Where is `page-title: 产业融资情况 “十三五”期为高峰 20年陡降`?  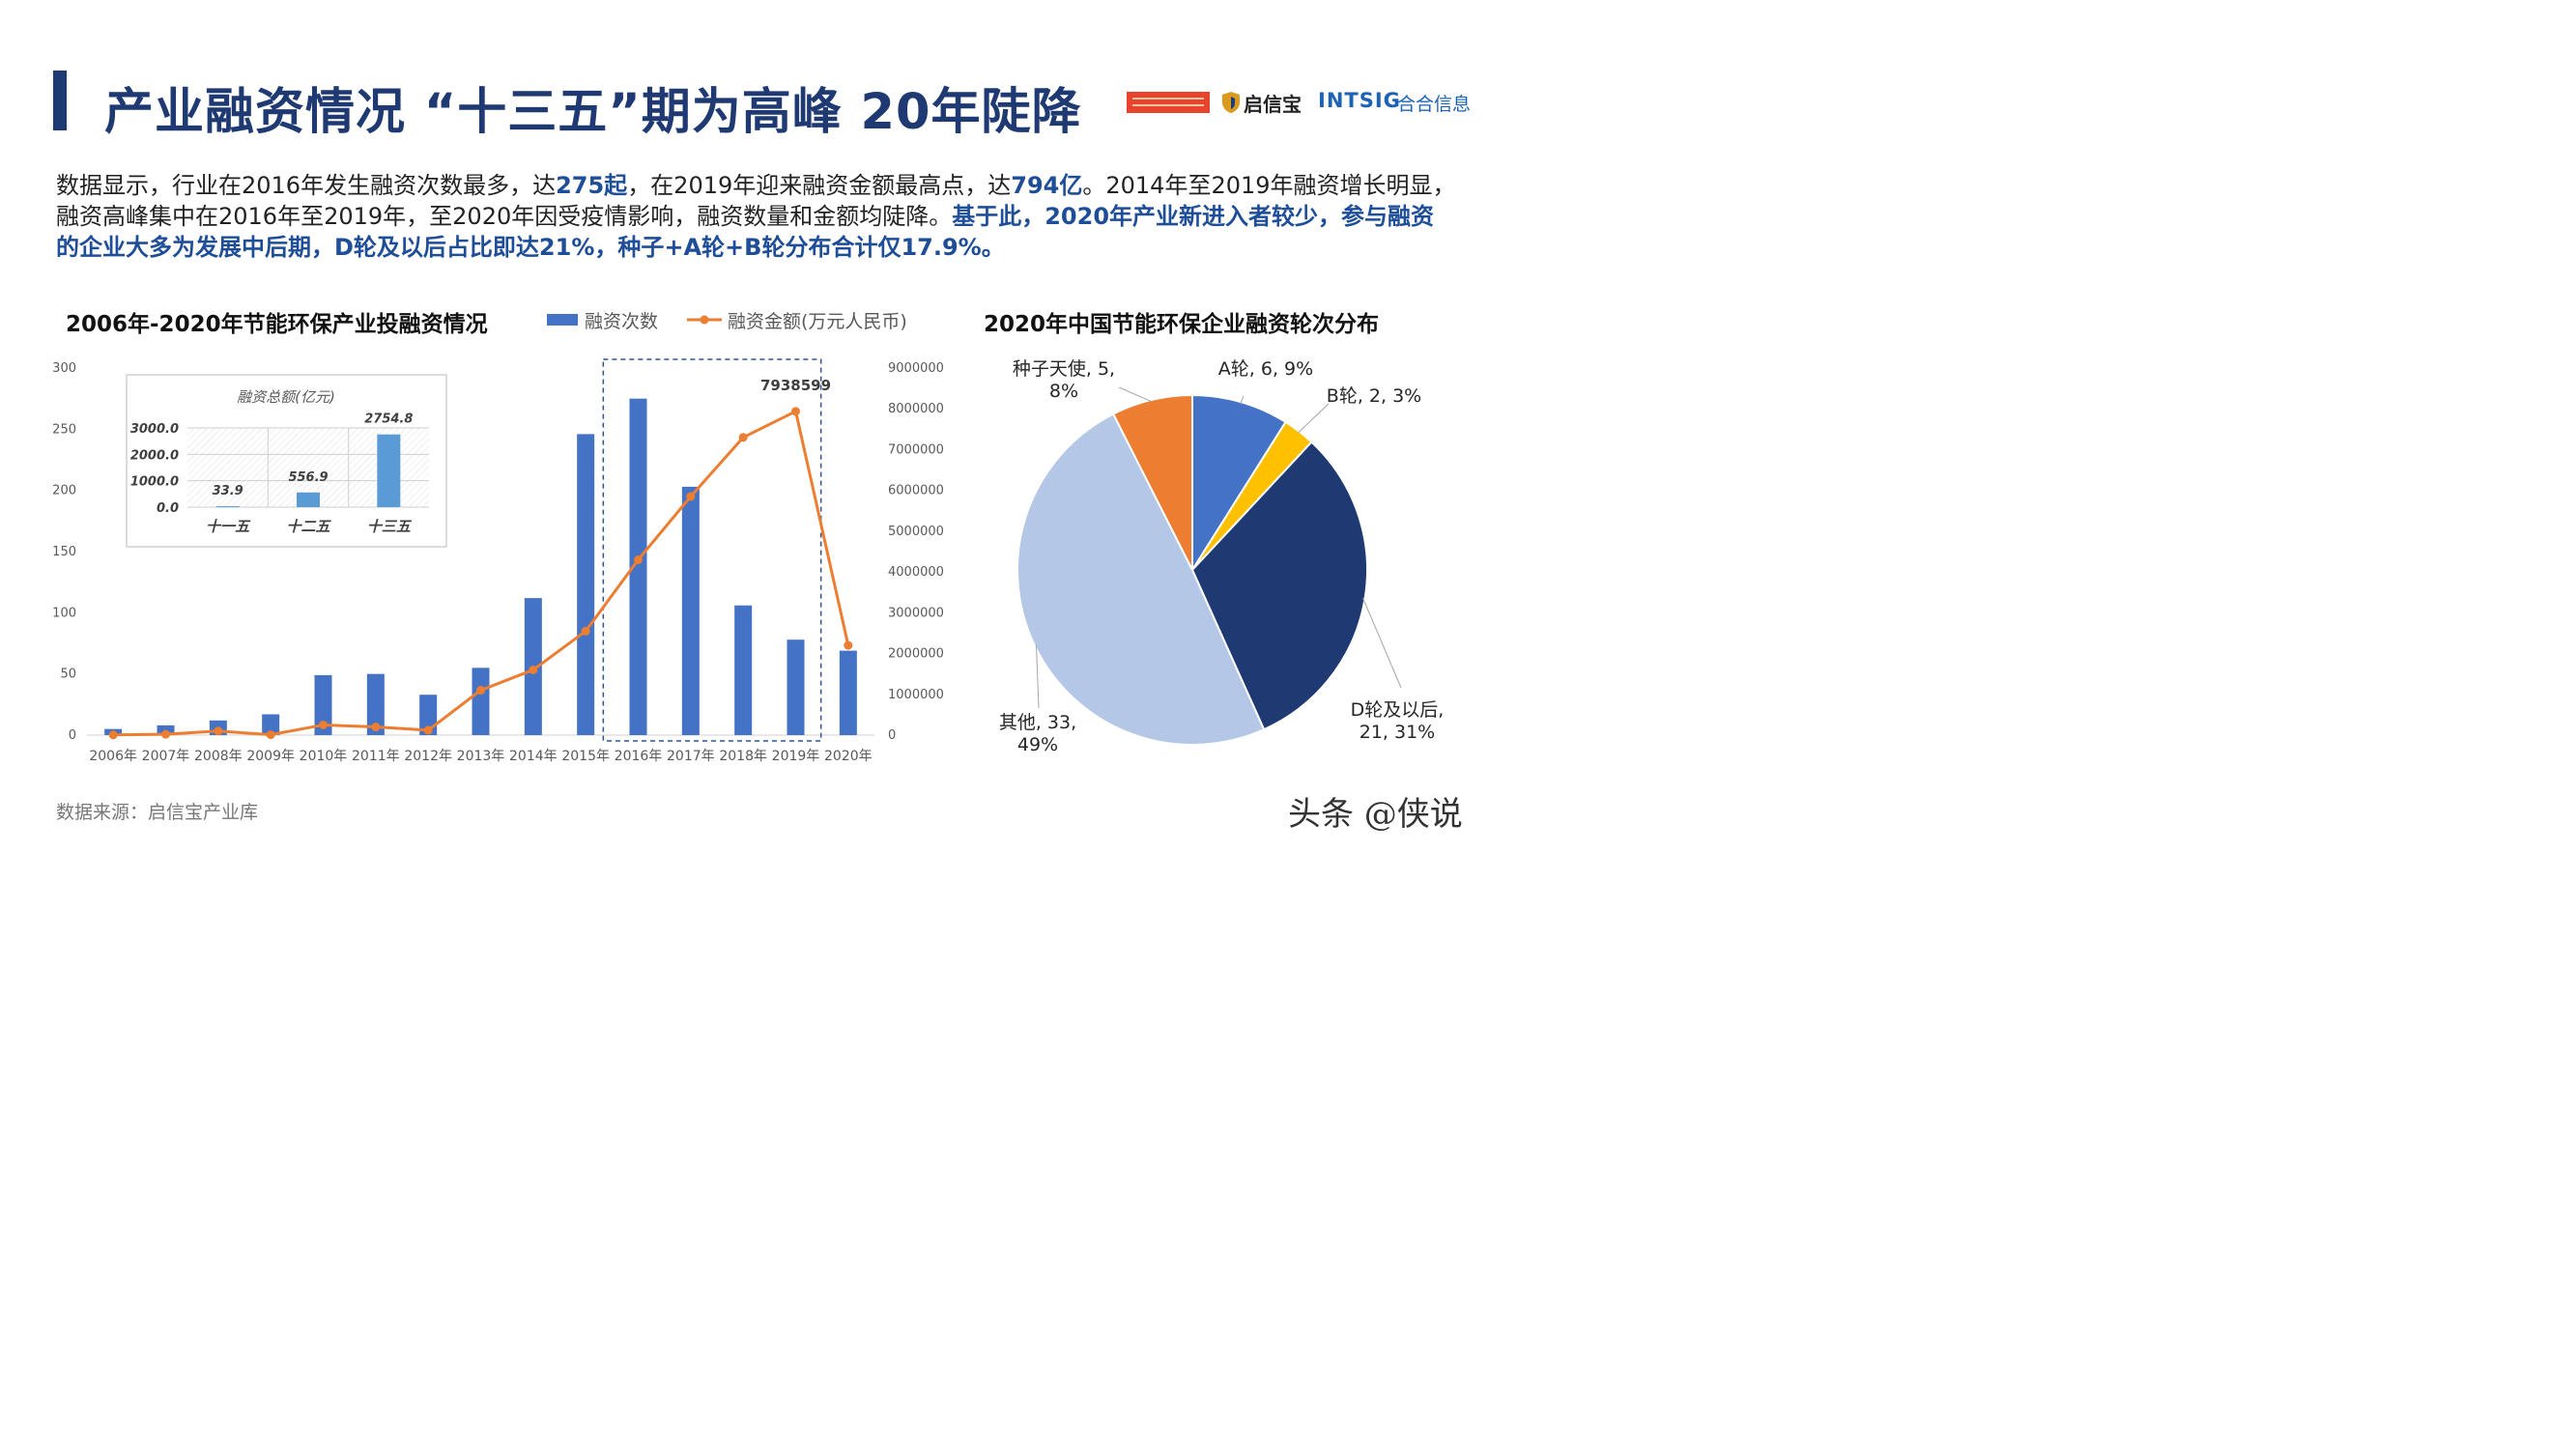
page-title: 产业融资情况 “十三五”期为高峰 20年陡降 is located at coordinates (593, 112).